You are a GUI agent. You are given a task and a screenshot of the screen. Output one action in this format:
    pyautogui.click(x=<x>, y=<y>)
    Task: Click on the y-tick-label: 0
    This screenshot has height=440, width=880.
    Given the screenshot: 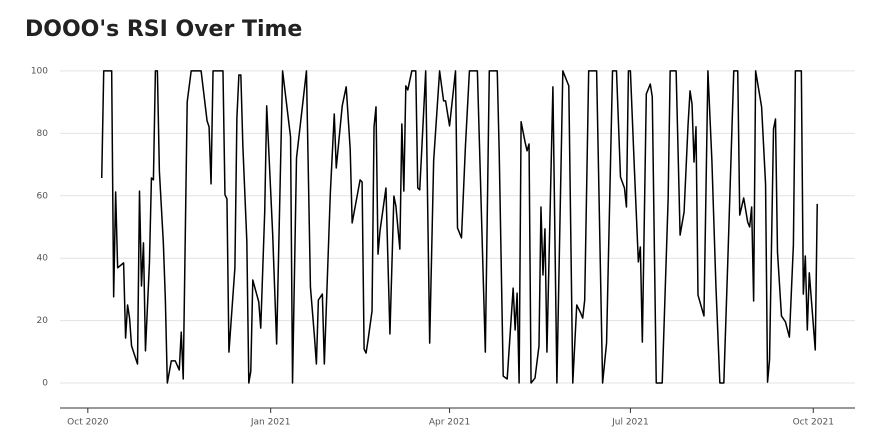 What is the action you would take?
    pyautogui.click(x=45, y=384)
    